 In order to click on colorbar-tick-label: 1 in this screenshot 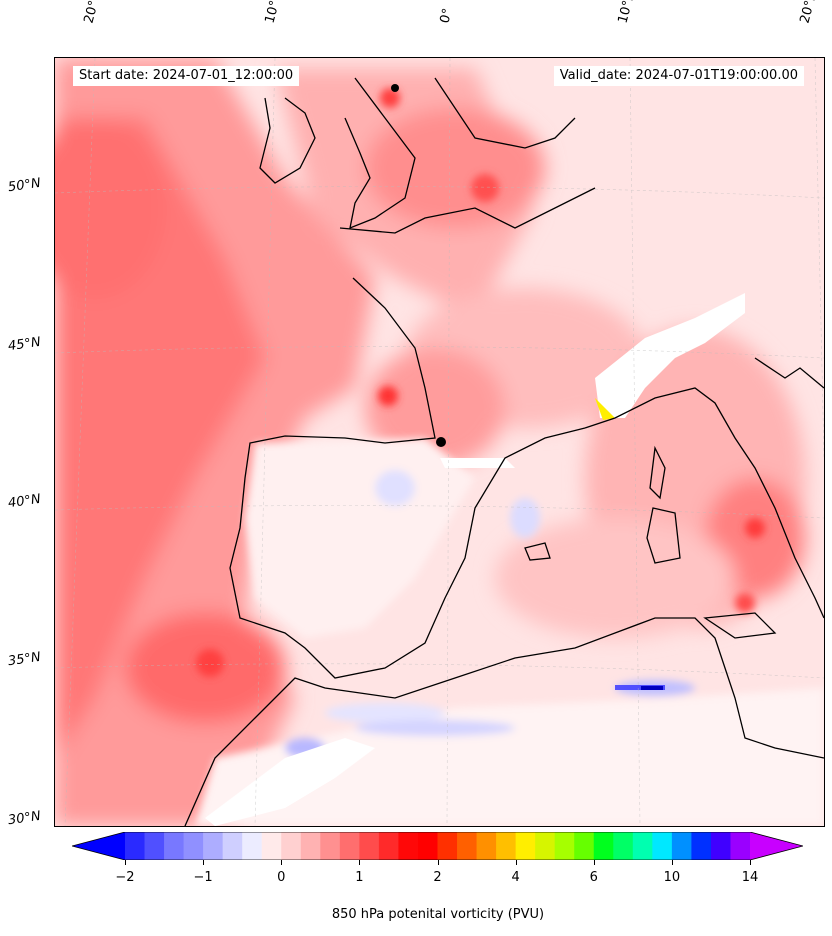, I will do `click(359, 877)`.